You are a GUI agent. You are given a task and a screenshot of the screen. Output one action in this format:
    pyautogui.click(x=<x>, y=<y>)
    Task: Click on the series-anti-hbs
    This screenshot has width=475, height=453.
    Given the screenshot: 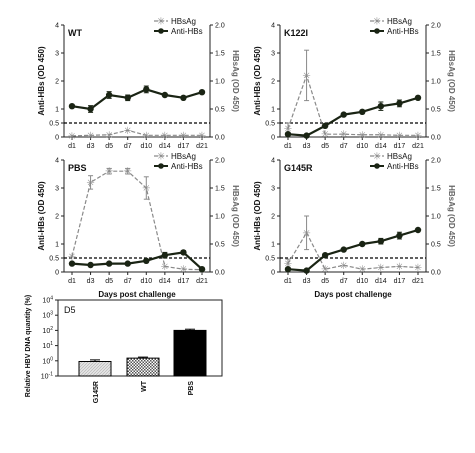 What is the action you would take?
    pyautogui.click(x=353, y=250)
    